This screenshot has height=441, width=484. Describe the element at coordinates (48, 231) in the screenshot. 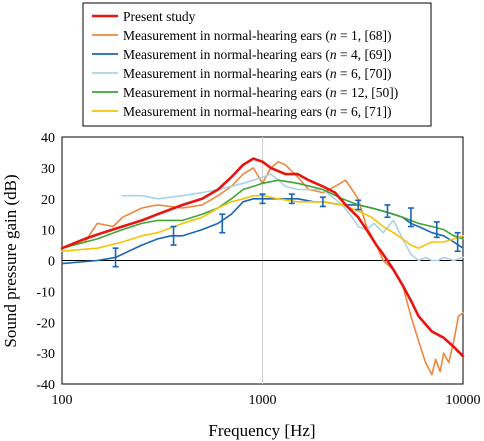

I see `y-tick-label: 10` at that location.